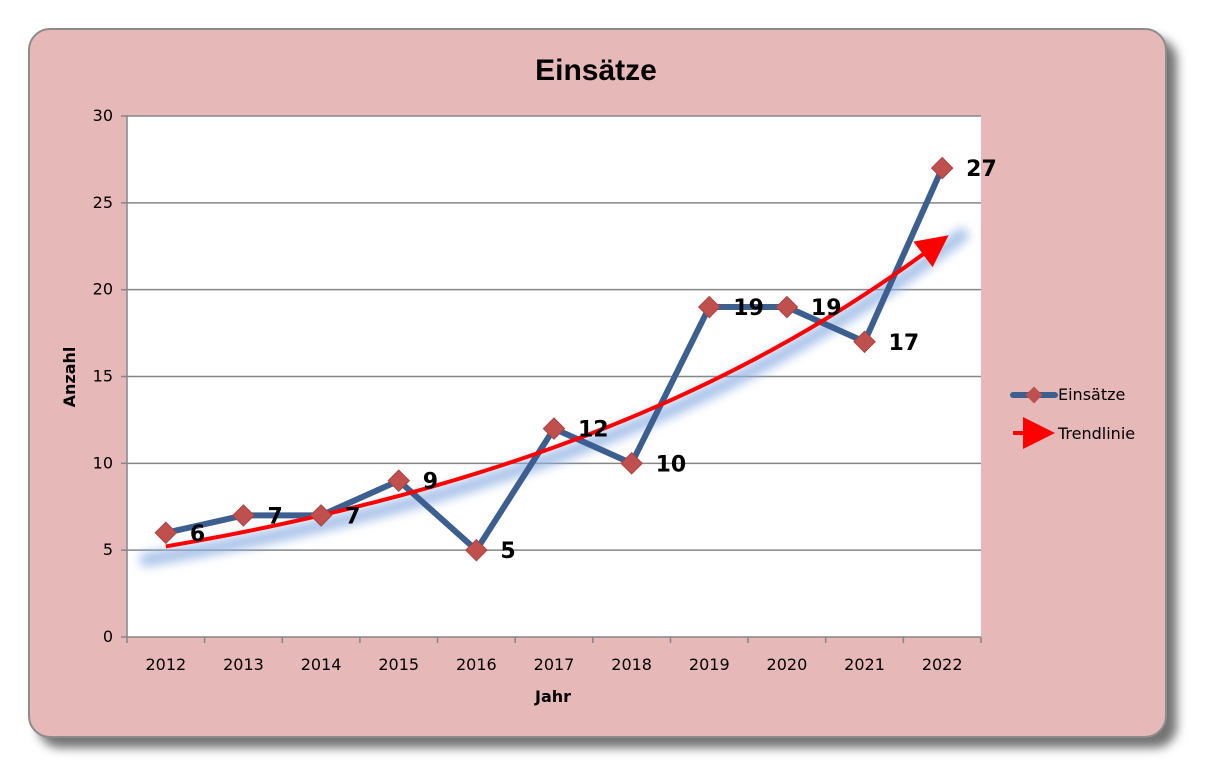  Describe the element at coordinates (787, 664) in the screenshot. I see `x-tick-label: 2020` at that location.